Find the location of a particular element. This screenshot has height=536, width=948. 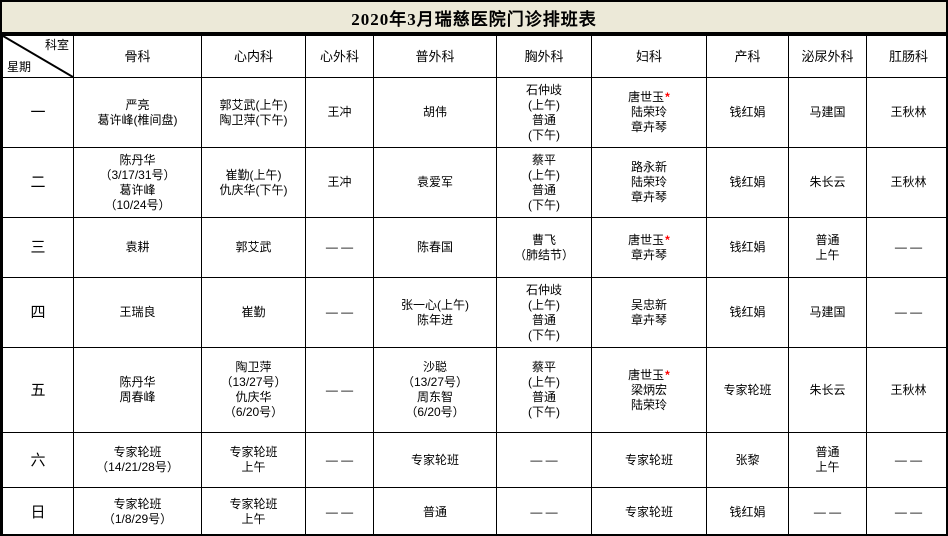

schedule-cell: 唐世玉* 陆荣玲 章卉琴 is located at coordinates (649, 112).